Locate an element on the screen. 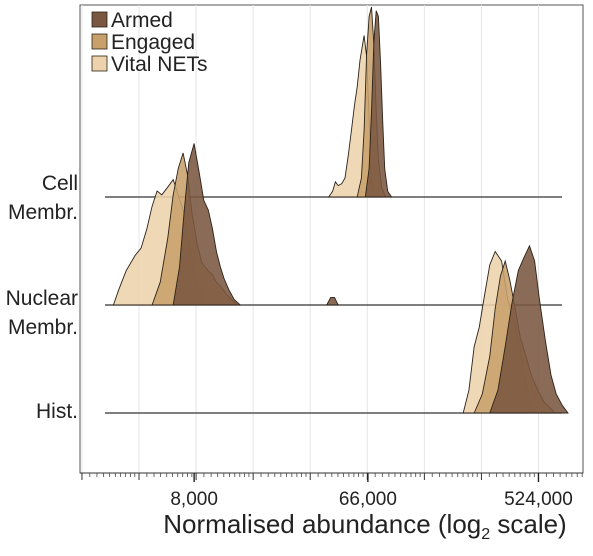 Image resolution: width=593 pixels, height=556 pixels. x-axis-title: Normalised abundance (log2 scale) is located at coordinates (364, 526).